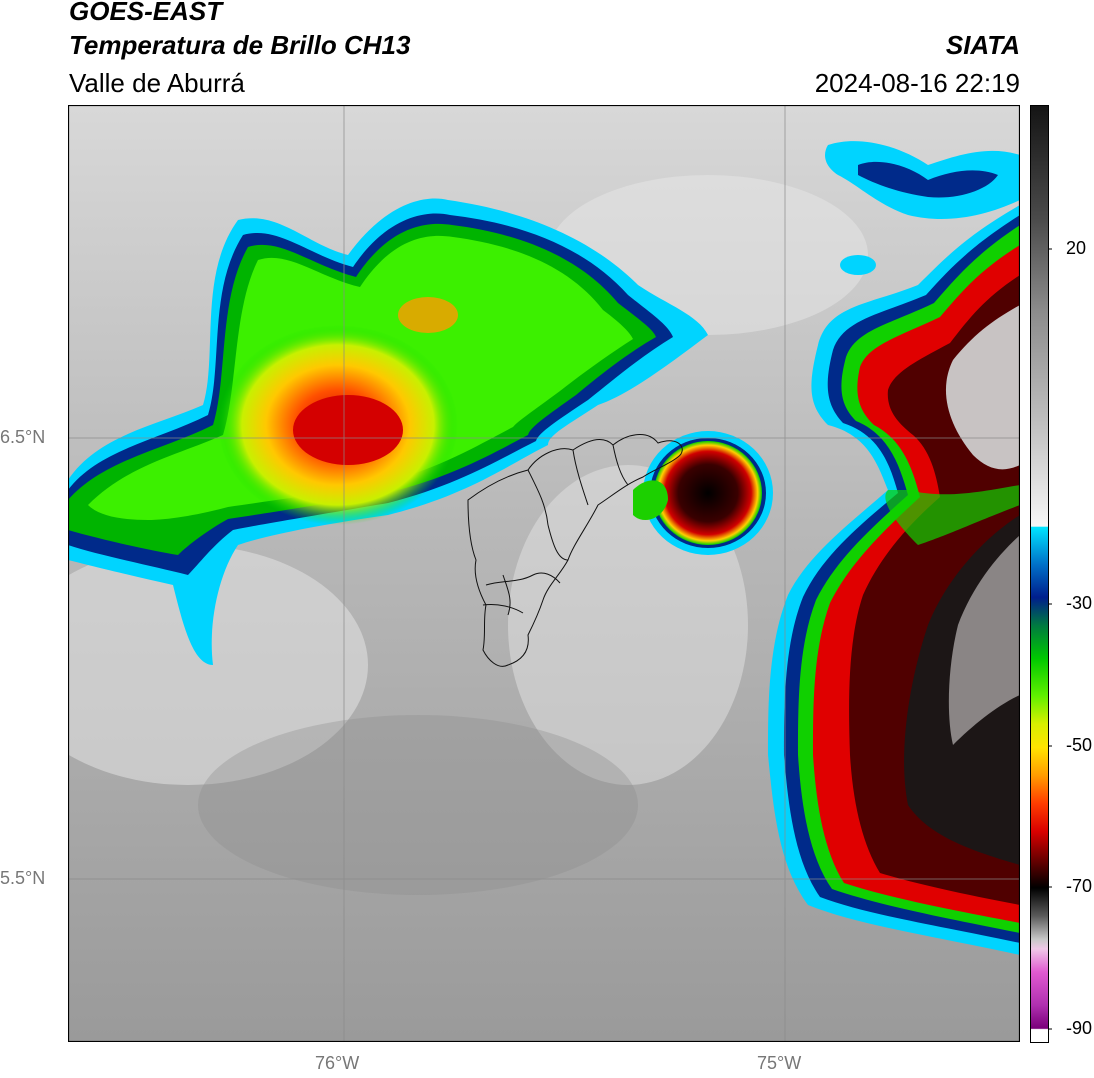 The width and height of the screenshot is (1094, 1078). I want to click on lat-label-5-5: 5.5°N, so click(23, 878).